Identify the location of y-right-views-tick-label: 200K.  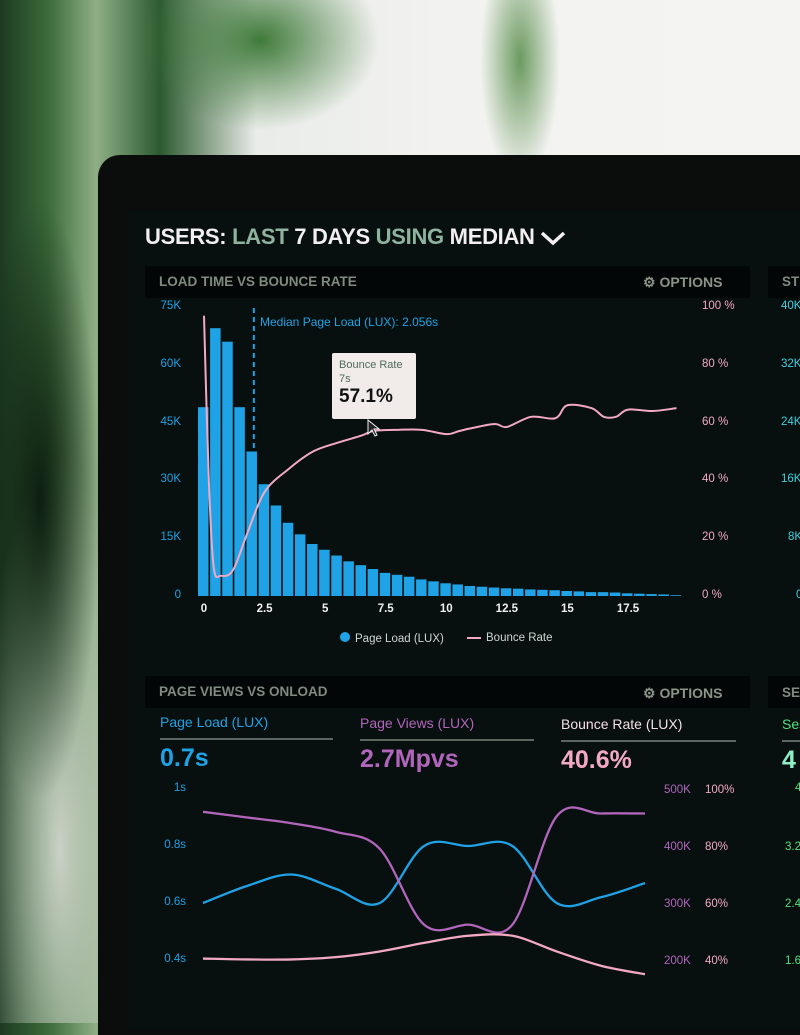
(677, 961).